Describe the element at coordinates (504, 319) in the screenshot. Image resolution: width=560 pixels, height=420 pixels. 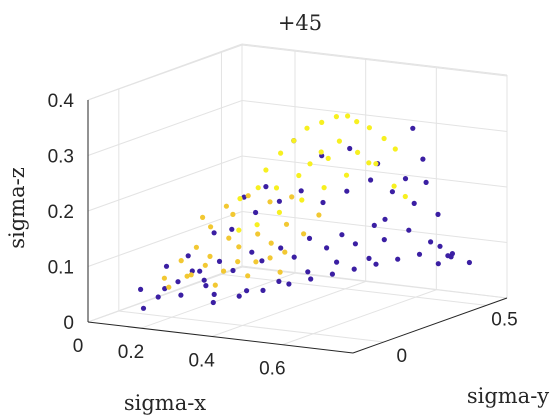
I see `y-tick-label: 0.5` at that location.